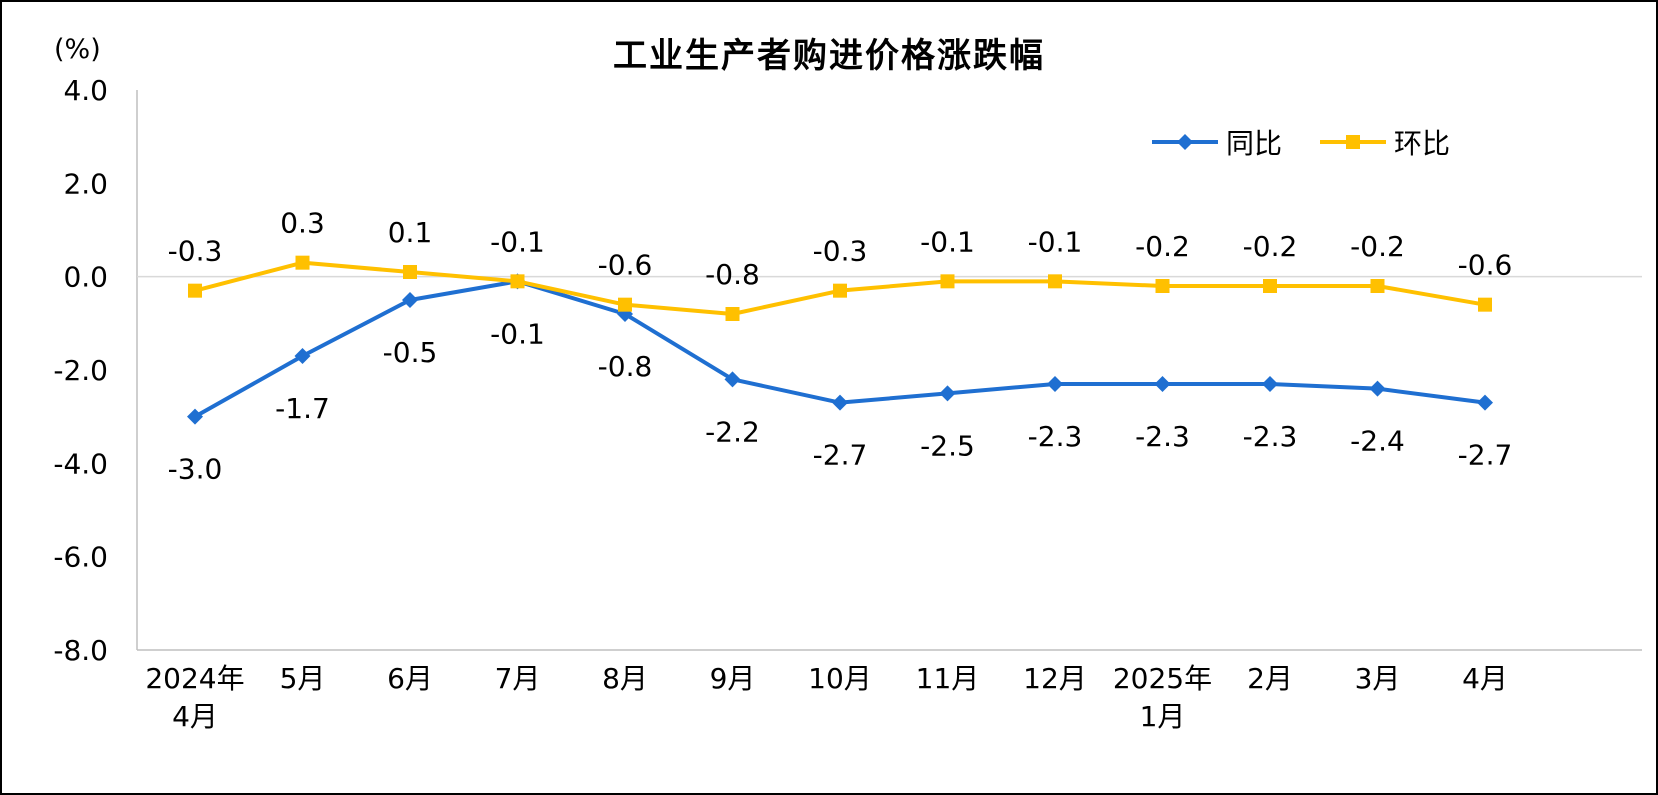  Describe the element at coordinates (733, 678) in the screenshot. I see `x-tick-label: 9月` at that location.